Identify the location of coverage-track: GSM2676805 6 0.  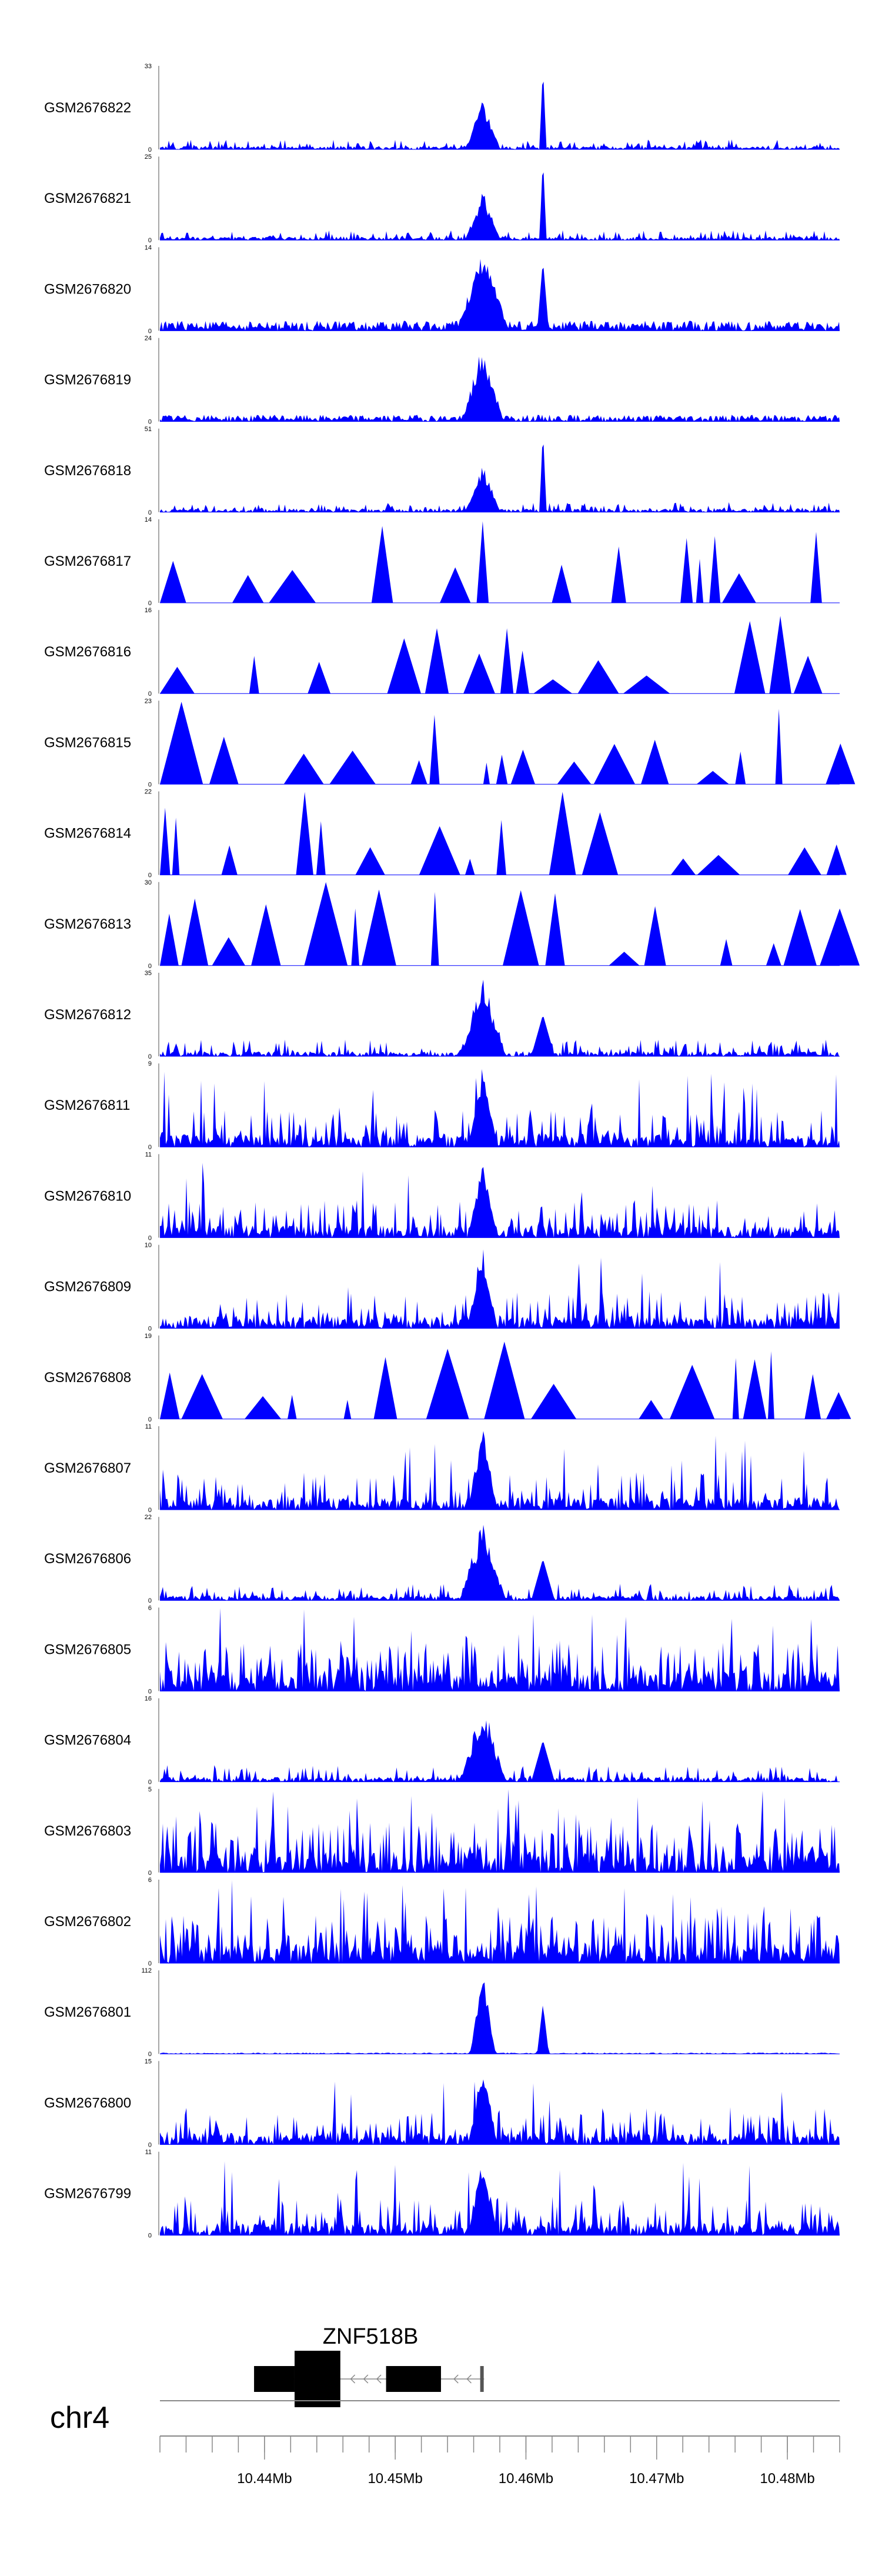
(442, 1649).